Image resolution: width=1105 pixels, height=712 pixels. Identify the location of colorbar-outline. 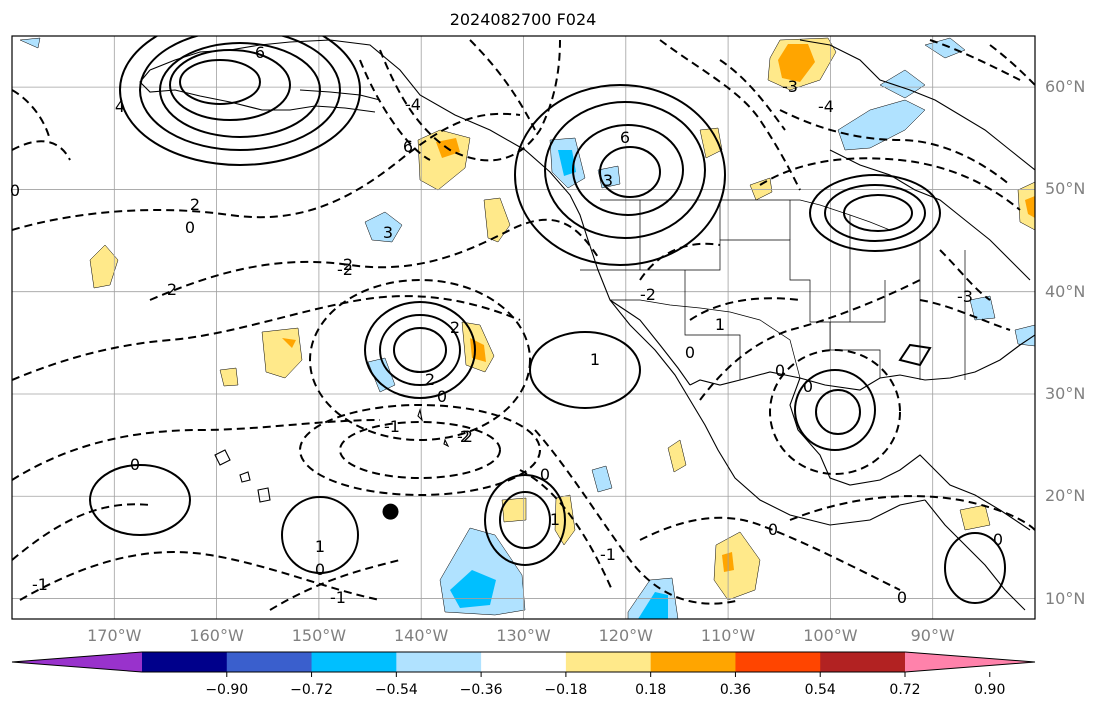
(523, 662).